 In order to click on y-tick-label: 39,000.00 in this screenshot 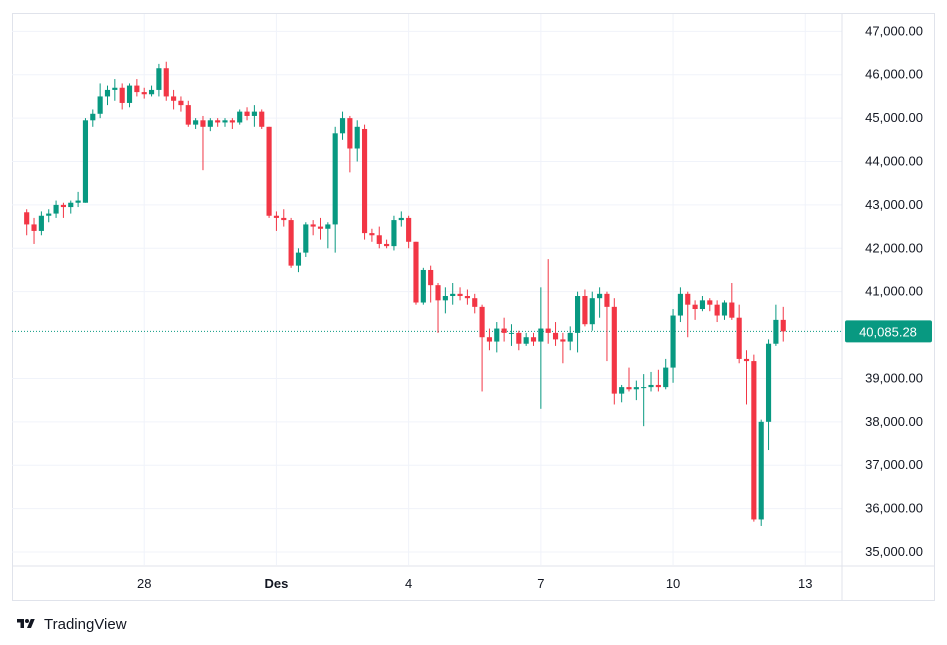, I will do `click(894, 377)`.